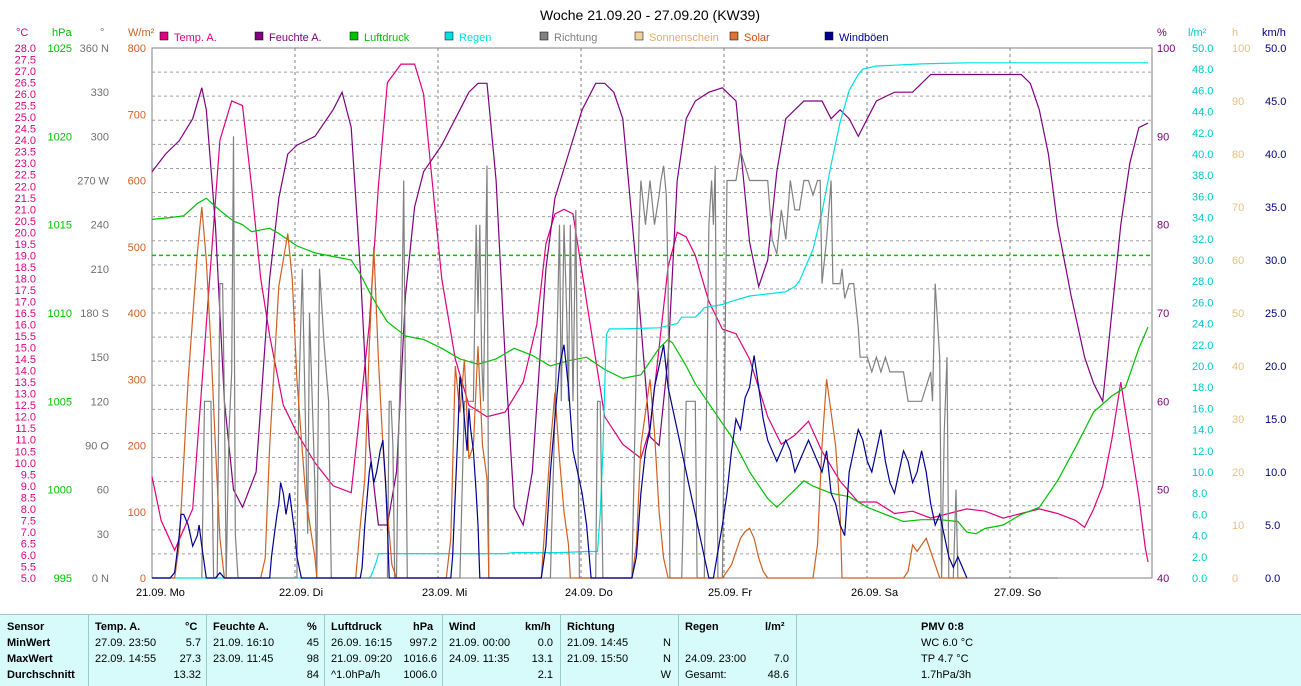  What do you see at coordinates (94, 49) in the screenshot?
I see `axis-tick-label-dir: 360 N` at bounding box center [94, 49].